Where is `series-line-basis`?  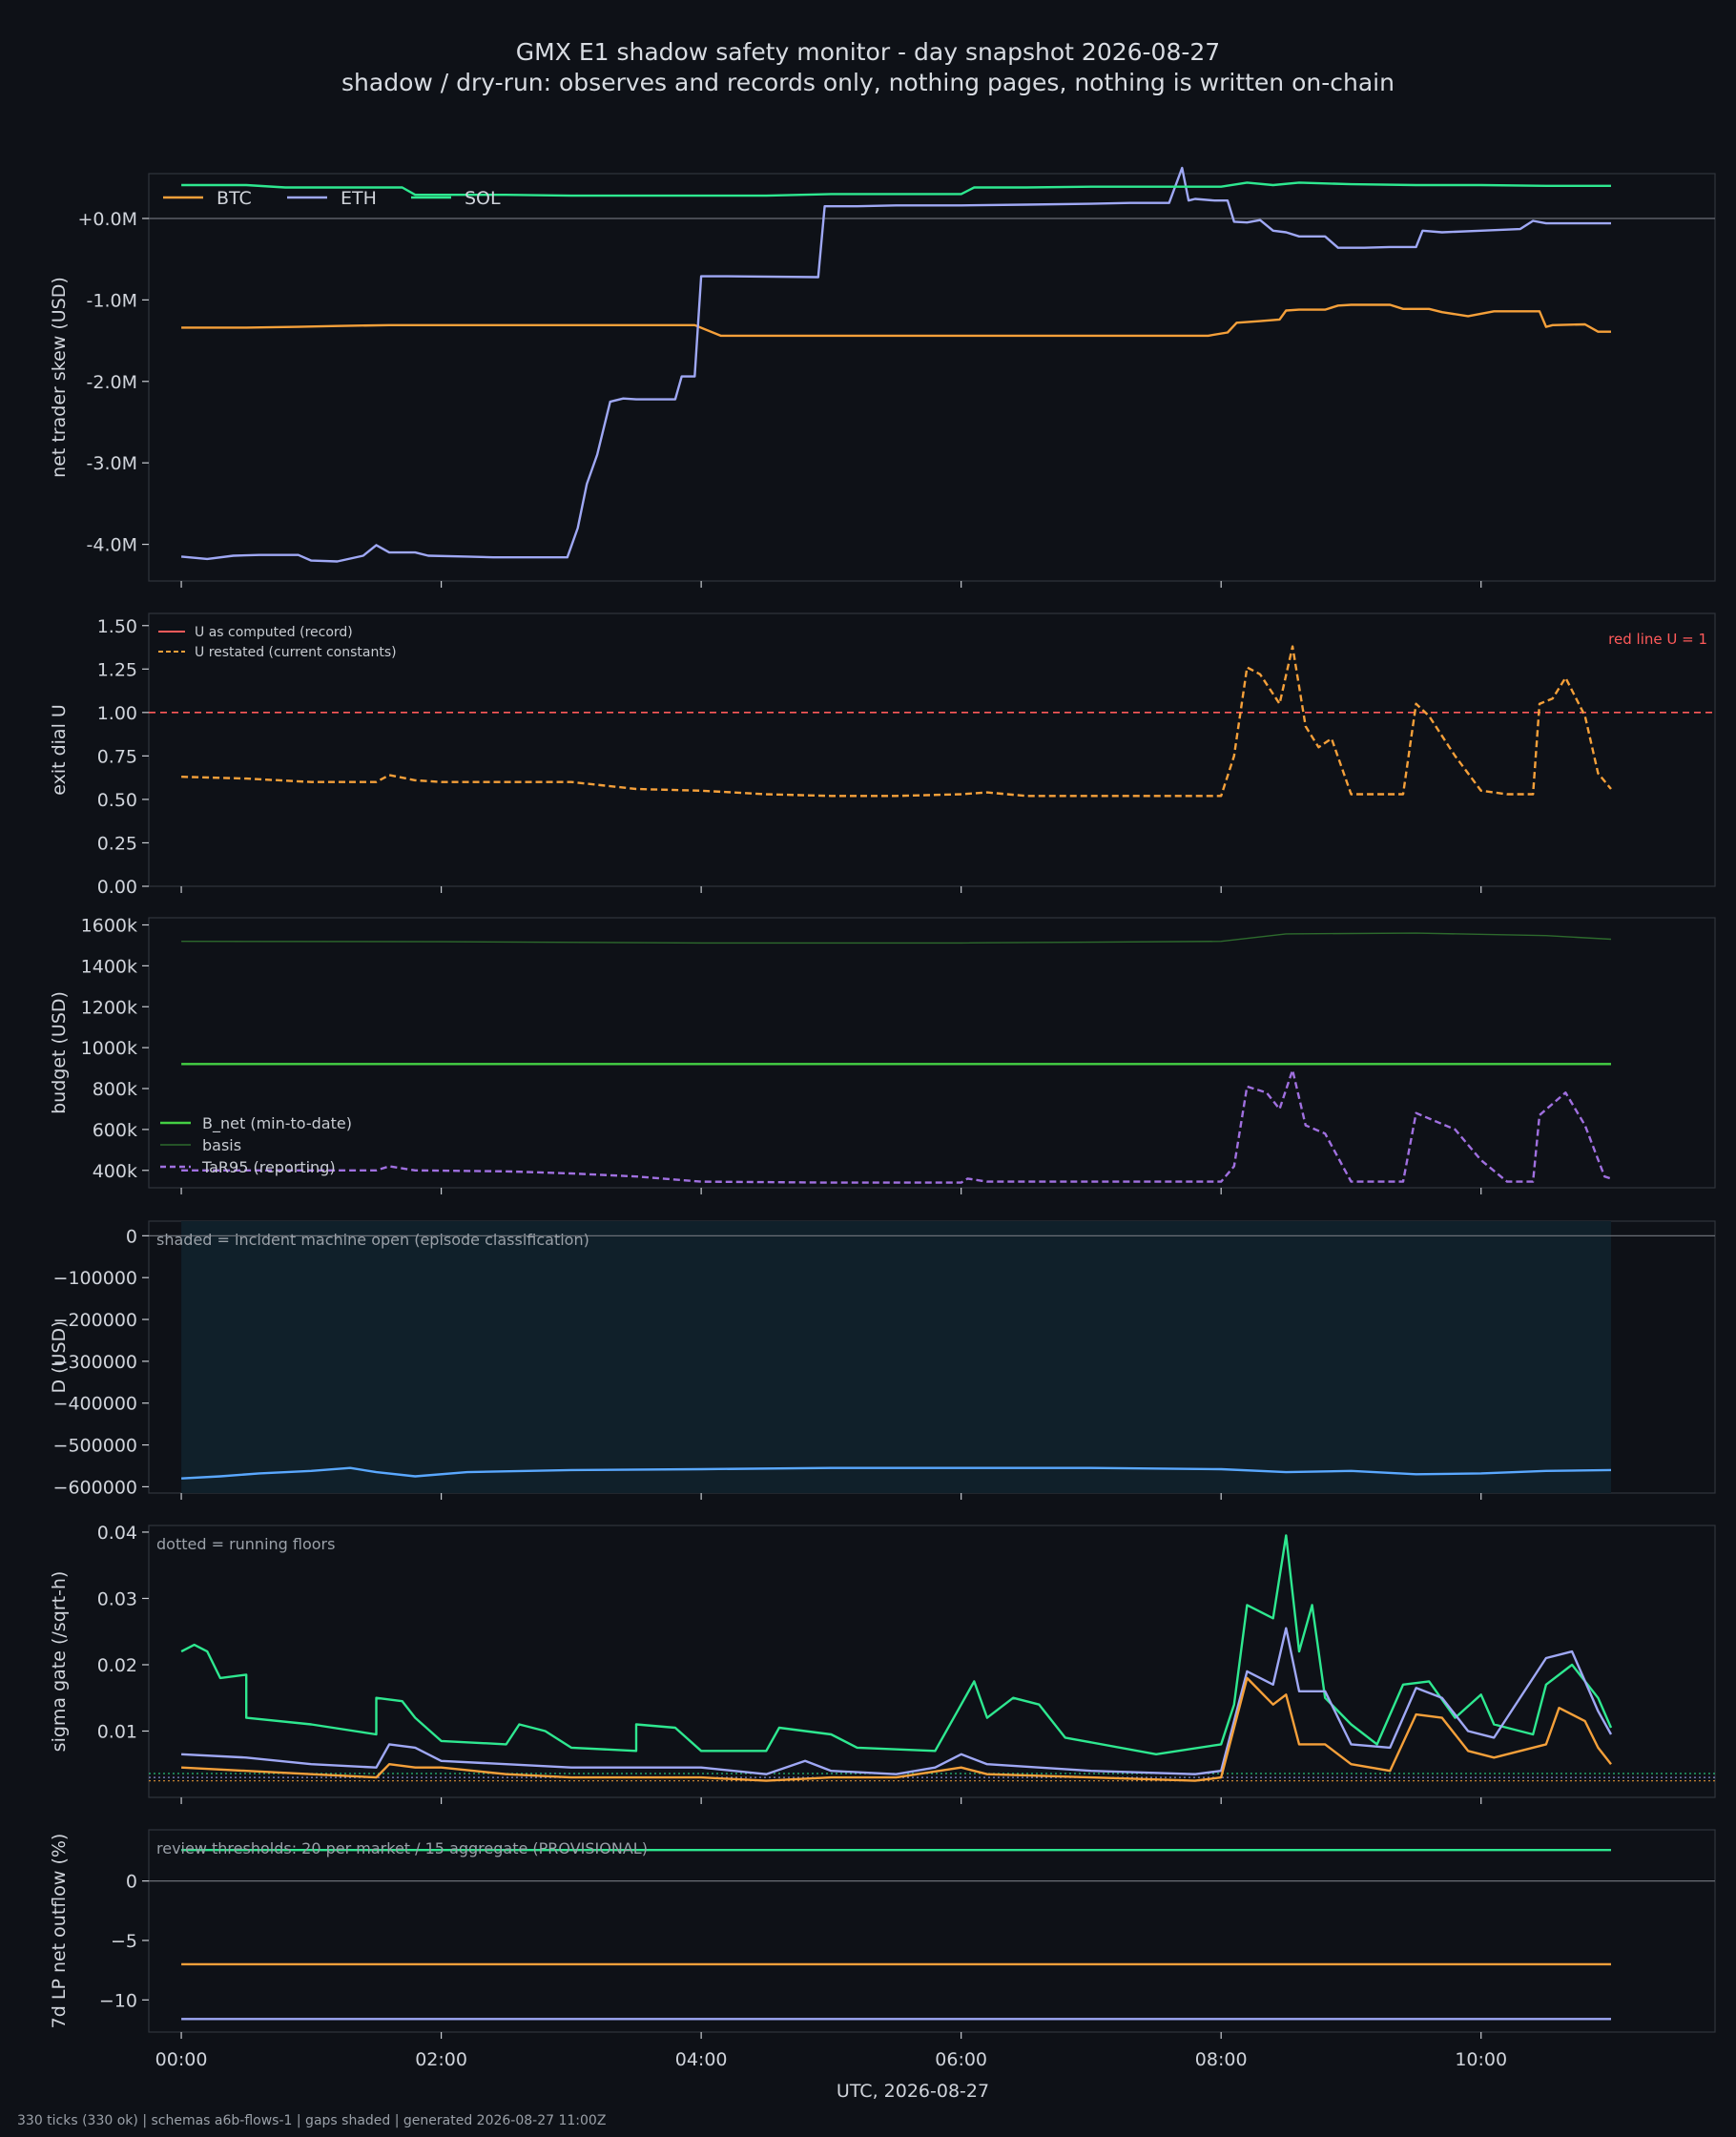 series-line-basis is located at coordinates (896, 938).